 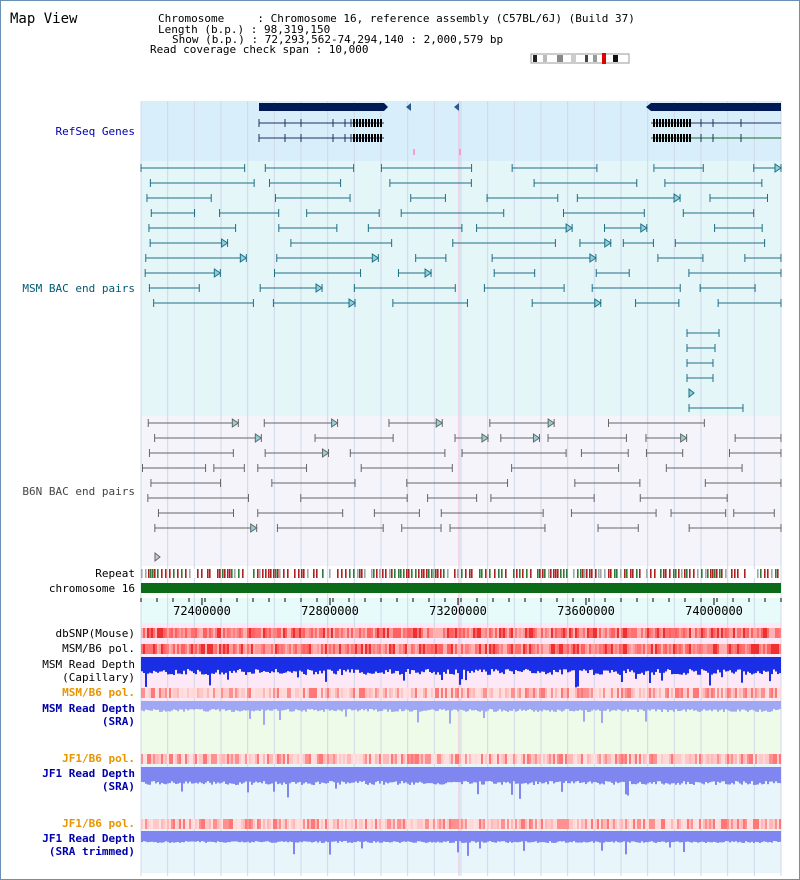 What do you see at coordinates (95, 131) in the screenshot?
I see `track-label-refseq: RefSeq Genes` at bounding box center [95, 131].